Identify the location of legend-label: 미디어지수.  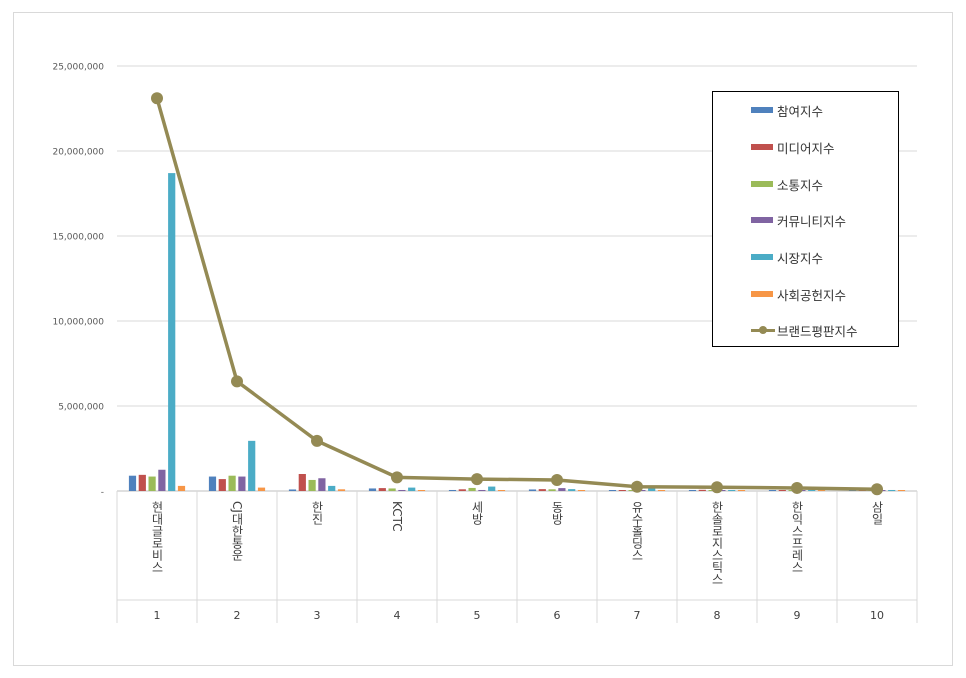
(806, 148).